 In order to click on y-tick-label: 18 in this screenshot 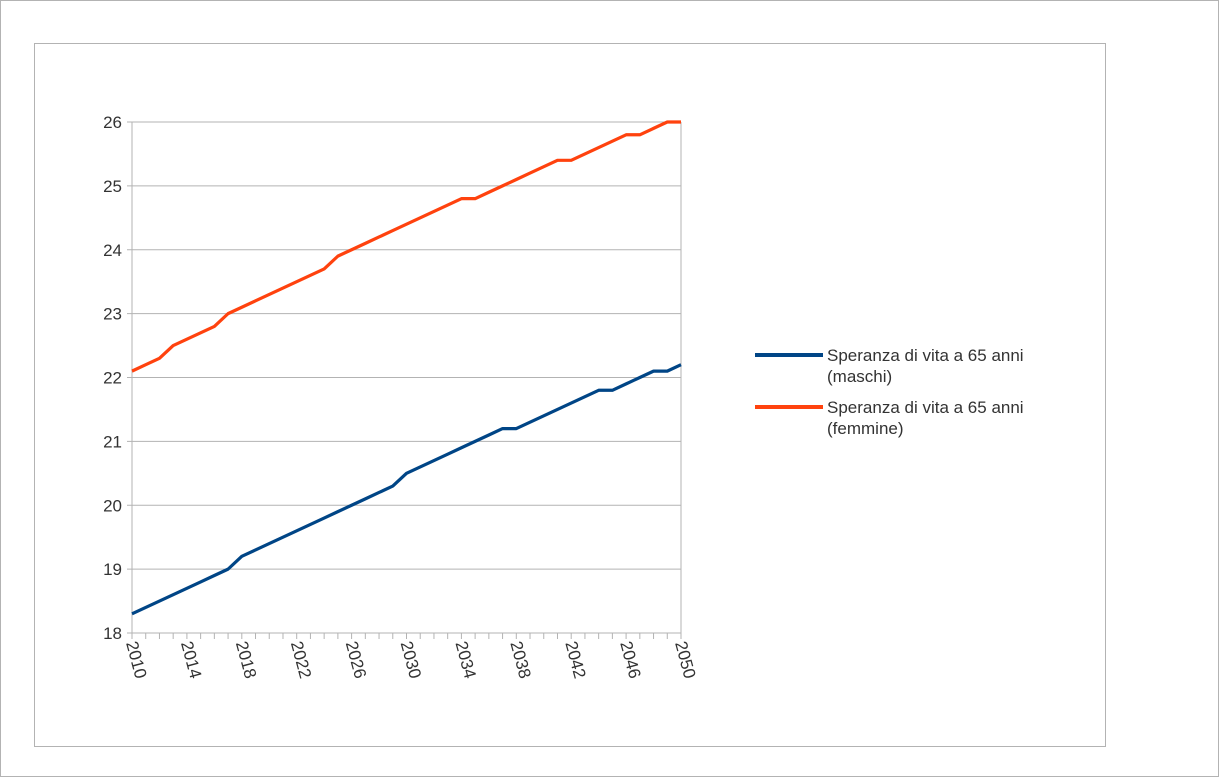, I will do `click(112, 633)`.